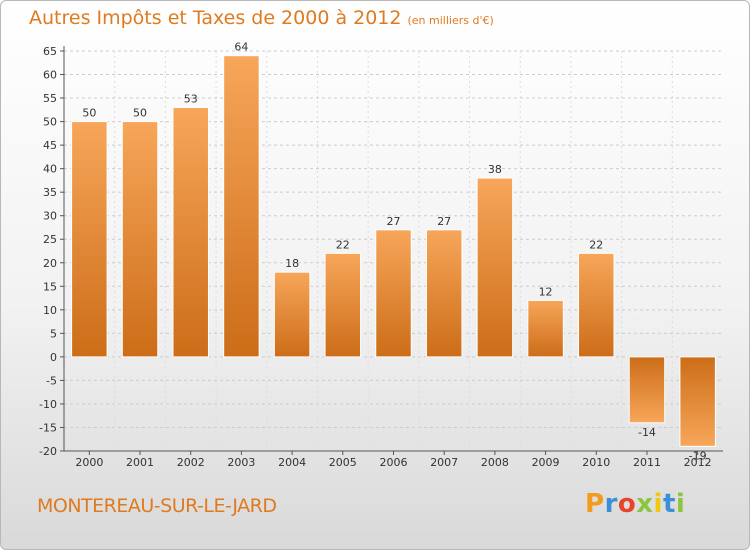 The height and width of the screenshot is (550, 750). Describe the element at coordinates (495, 462) in the screenshot. I see `x-tick-label: 2008` at that location.